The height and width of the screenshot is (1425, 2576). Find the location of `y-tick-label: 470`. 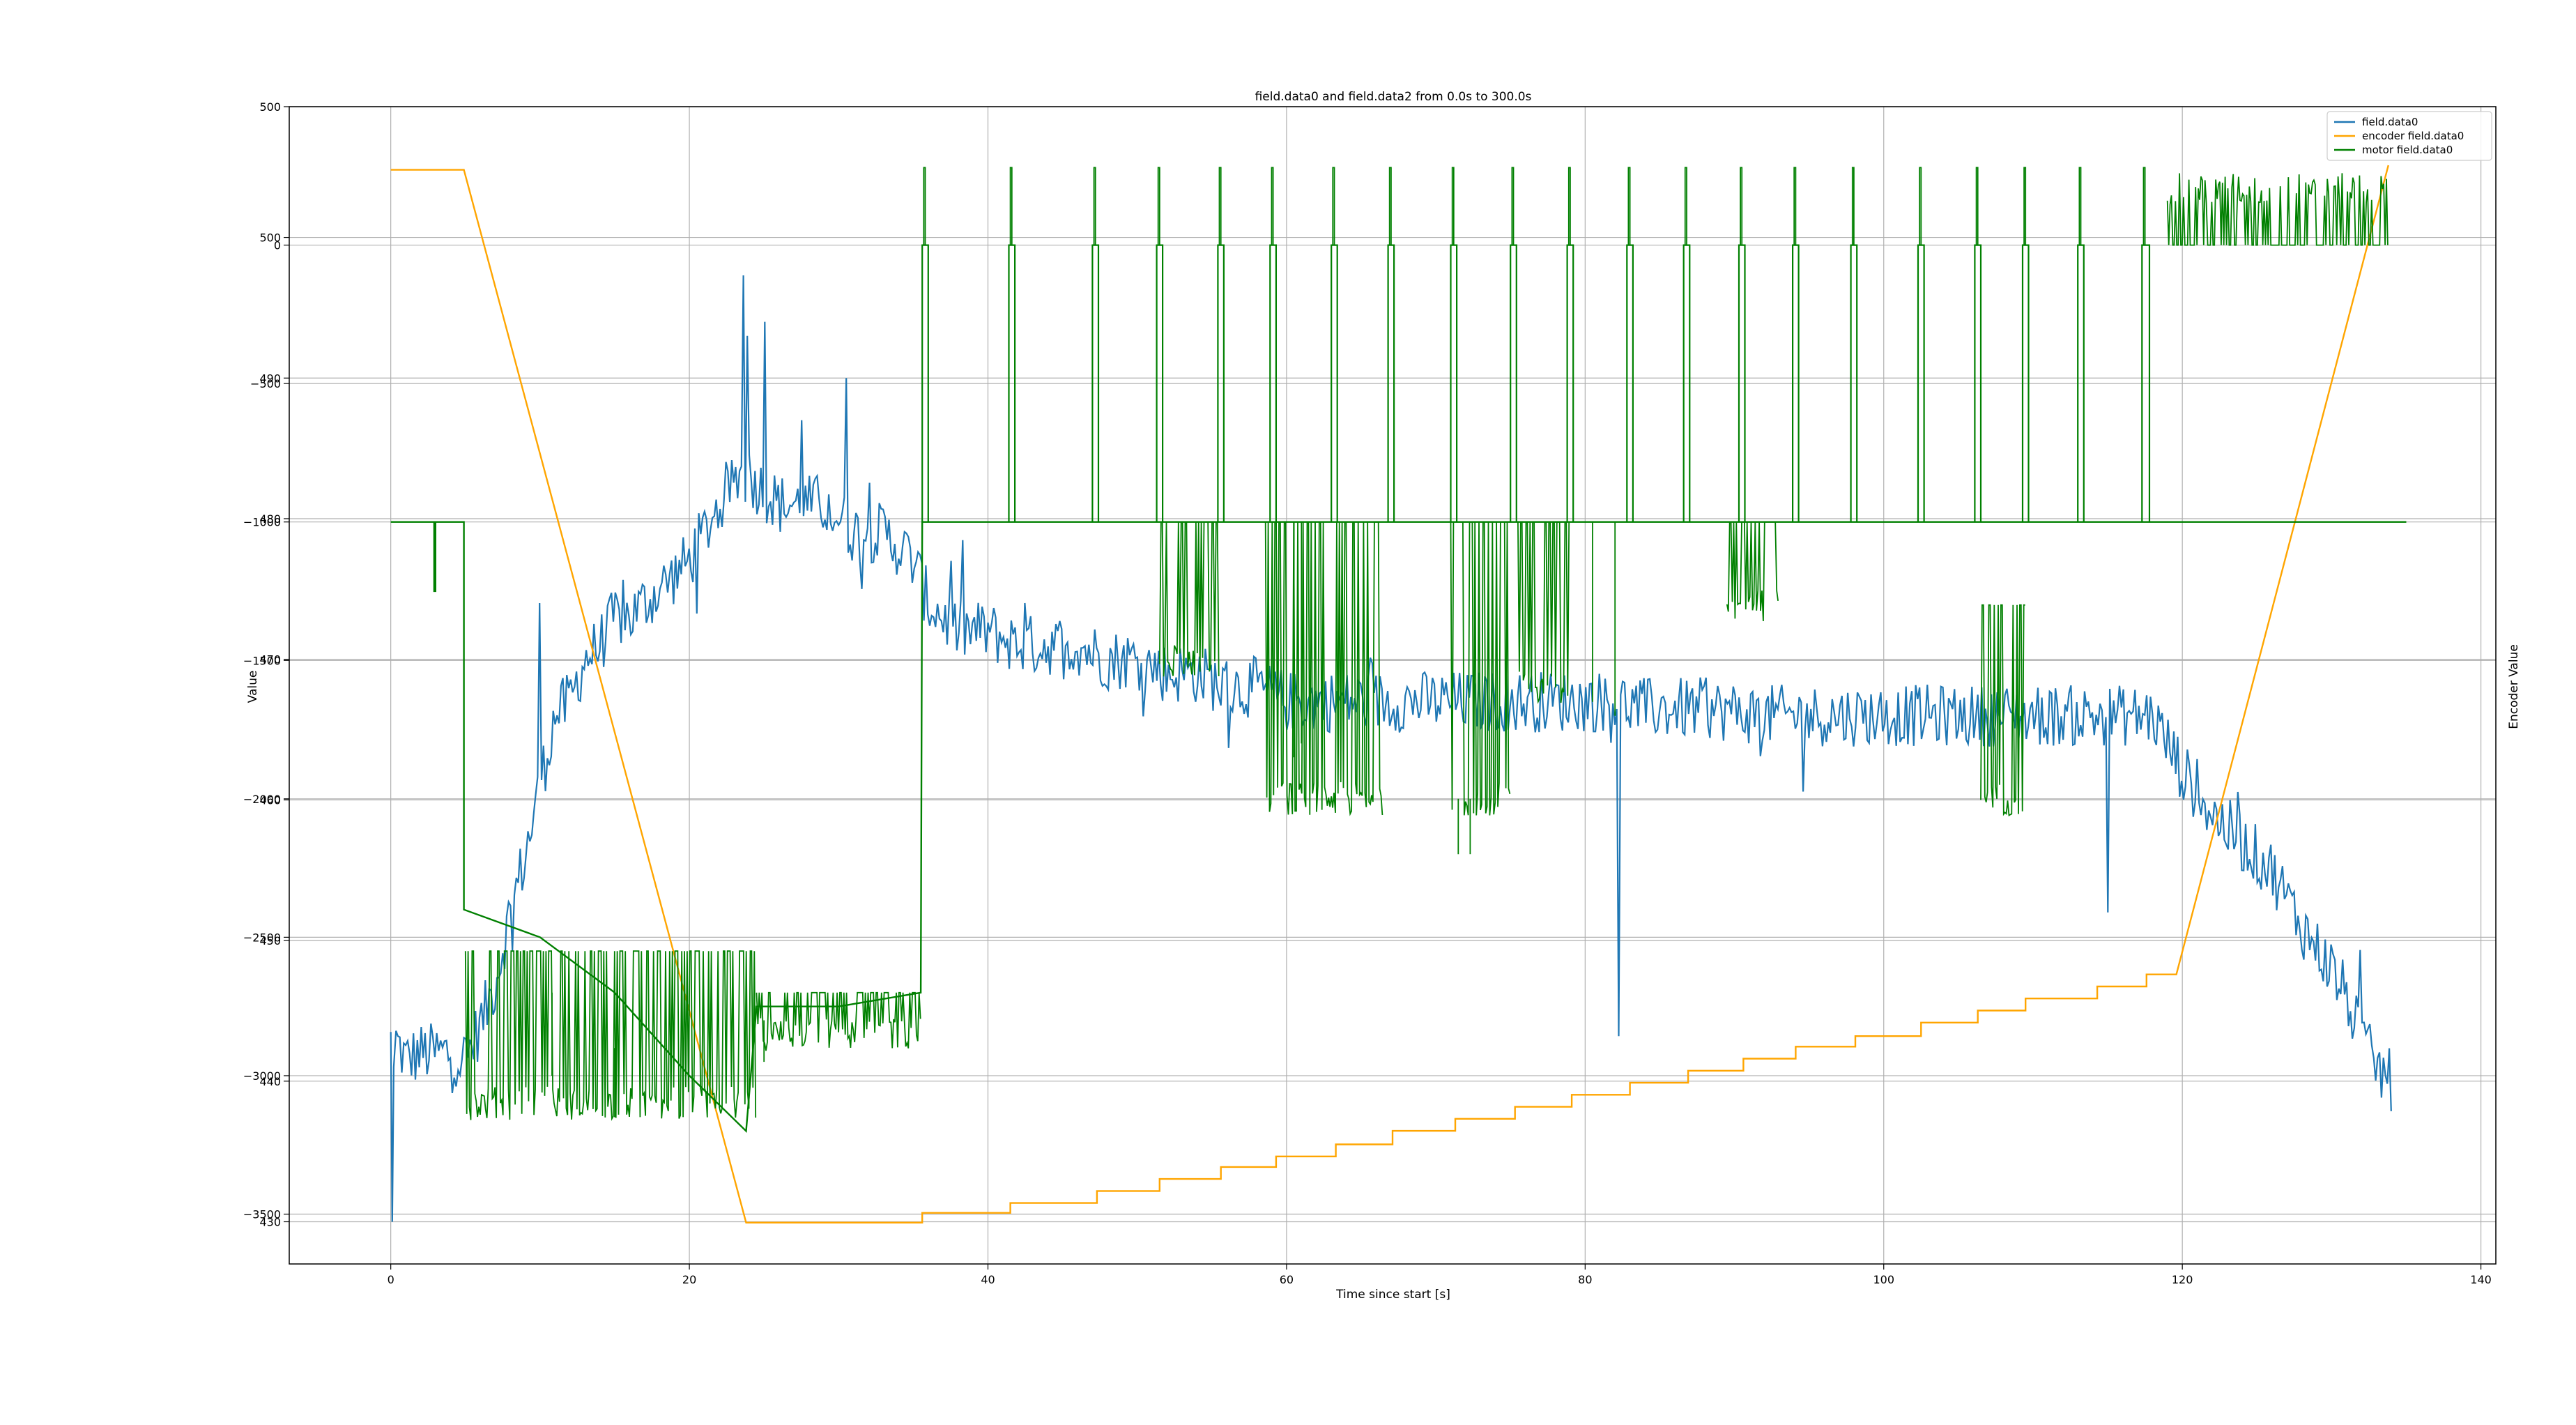

y-tick-label: 470 is located at coordinates (270, 659).